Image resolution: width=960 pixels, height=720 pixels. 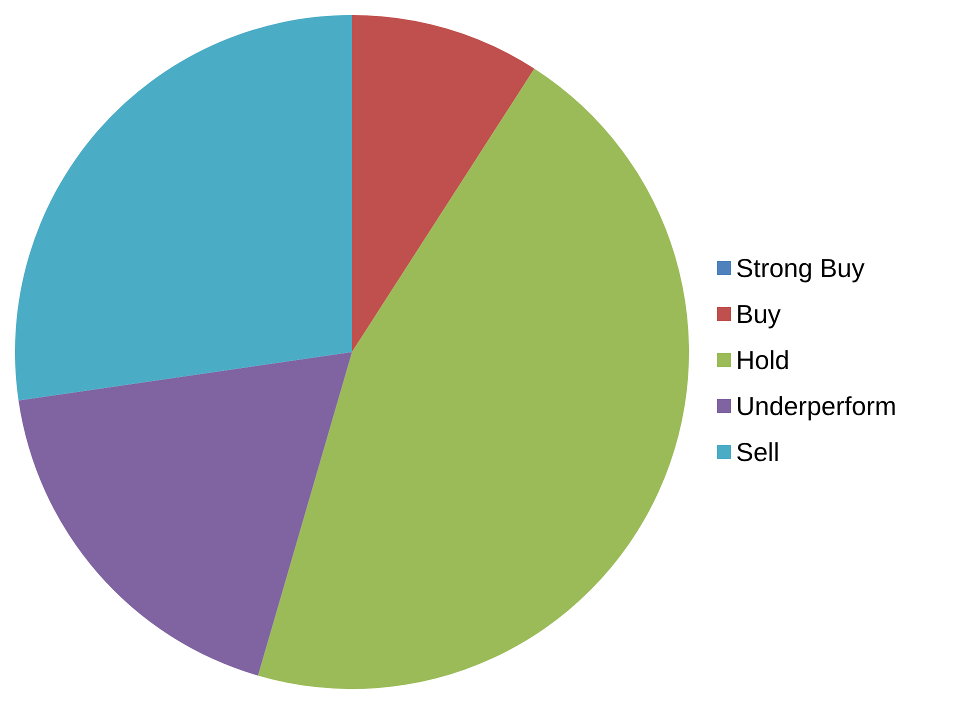 What do you see at coordinates (816, 406) in the screenshot?
I see `legend-label: Underperform` at bounding box center [816, 406].